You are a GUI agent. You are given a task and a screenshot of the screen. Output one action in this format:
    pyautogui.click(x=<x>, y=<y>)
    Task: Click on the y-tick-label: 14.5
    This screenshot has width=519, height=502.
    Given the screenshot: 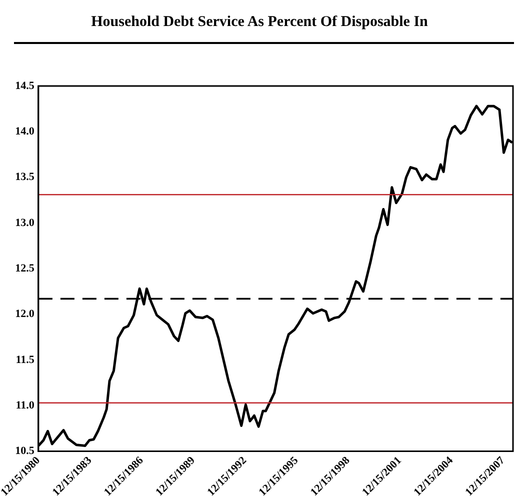 What is the action you would take?
    pyautogui.click(x=25, y=86)
    